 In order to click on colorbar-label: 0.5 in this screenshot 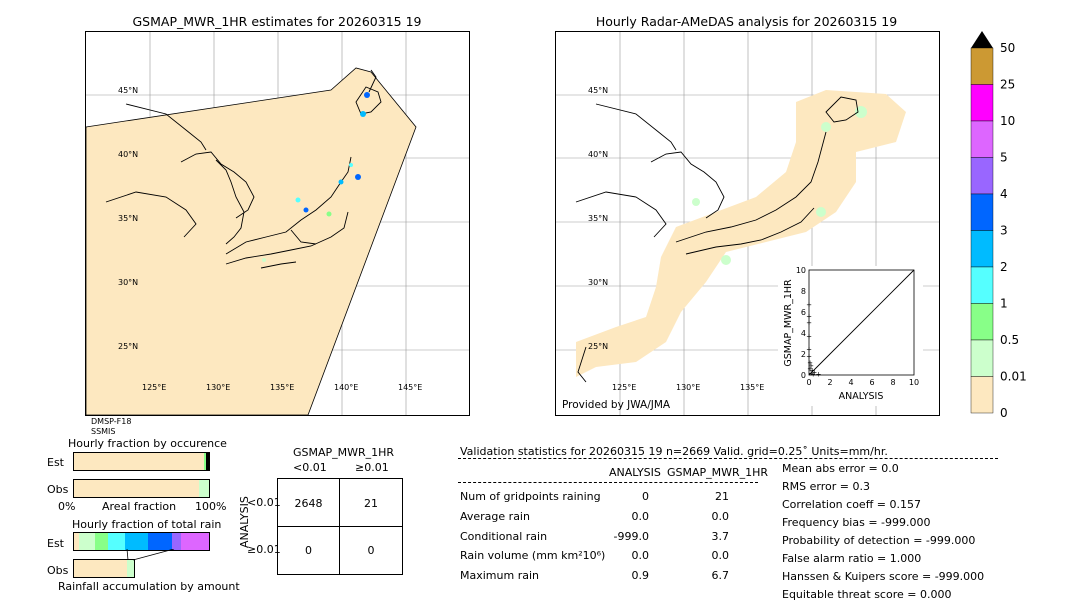, I will do `click(1009, 340)`.